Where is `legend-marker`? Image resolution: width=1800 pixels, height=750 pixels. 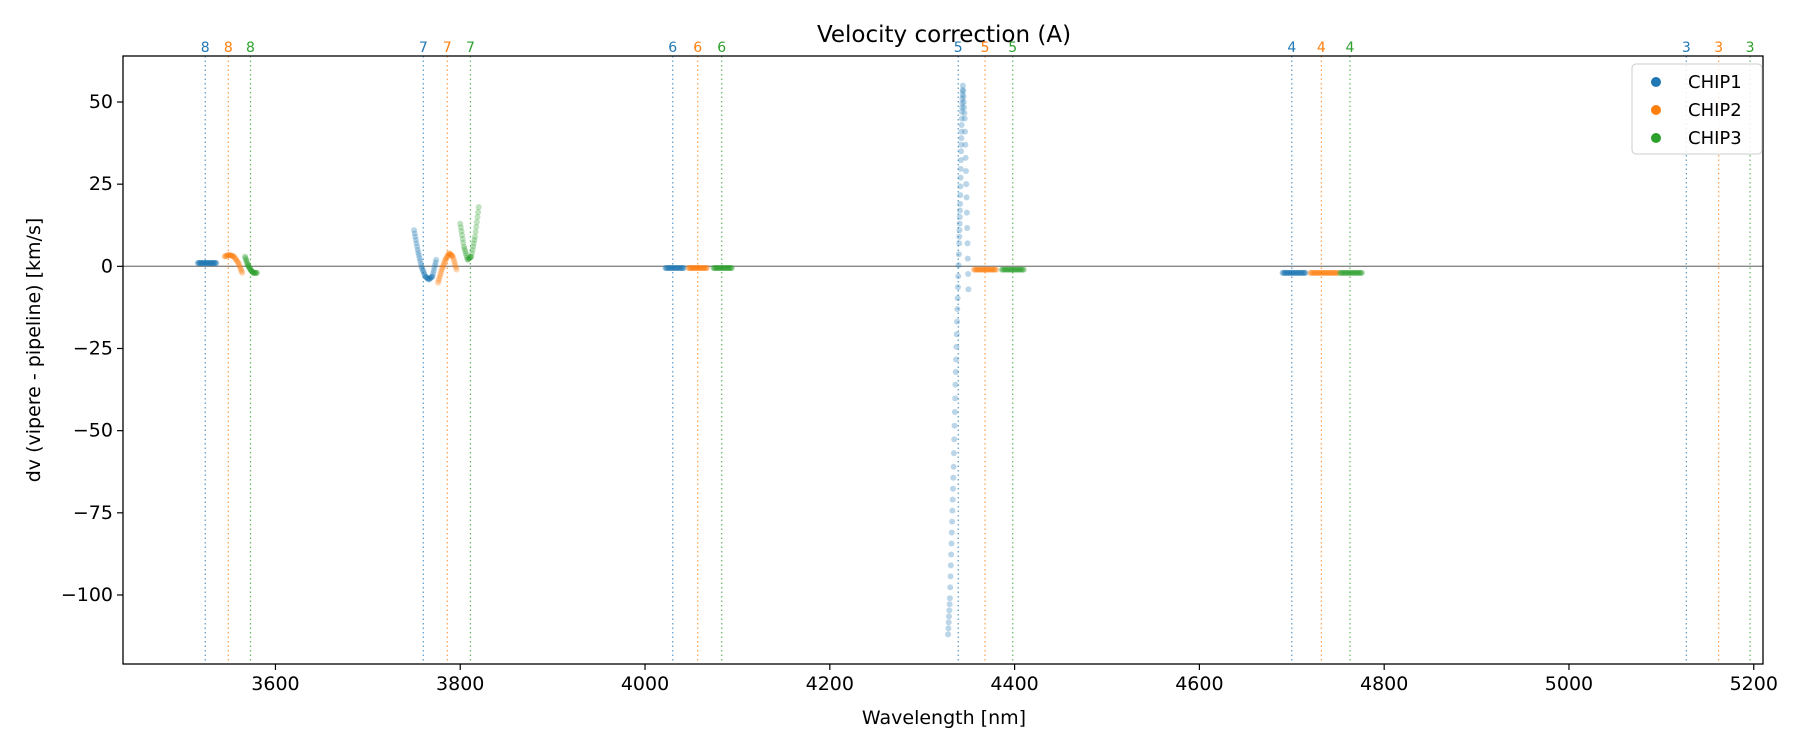 legend-marker is located at coordinates (1656, 138).